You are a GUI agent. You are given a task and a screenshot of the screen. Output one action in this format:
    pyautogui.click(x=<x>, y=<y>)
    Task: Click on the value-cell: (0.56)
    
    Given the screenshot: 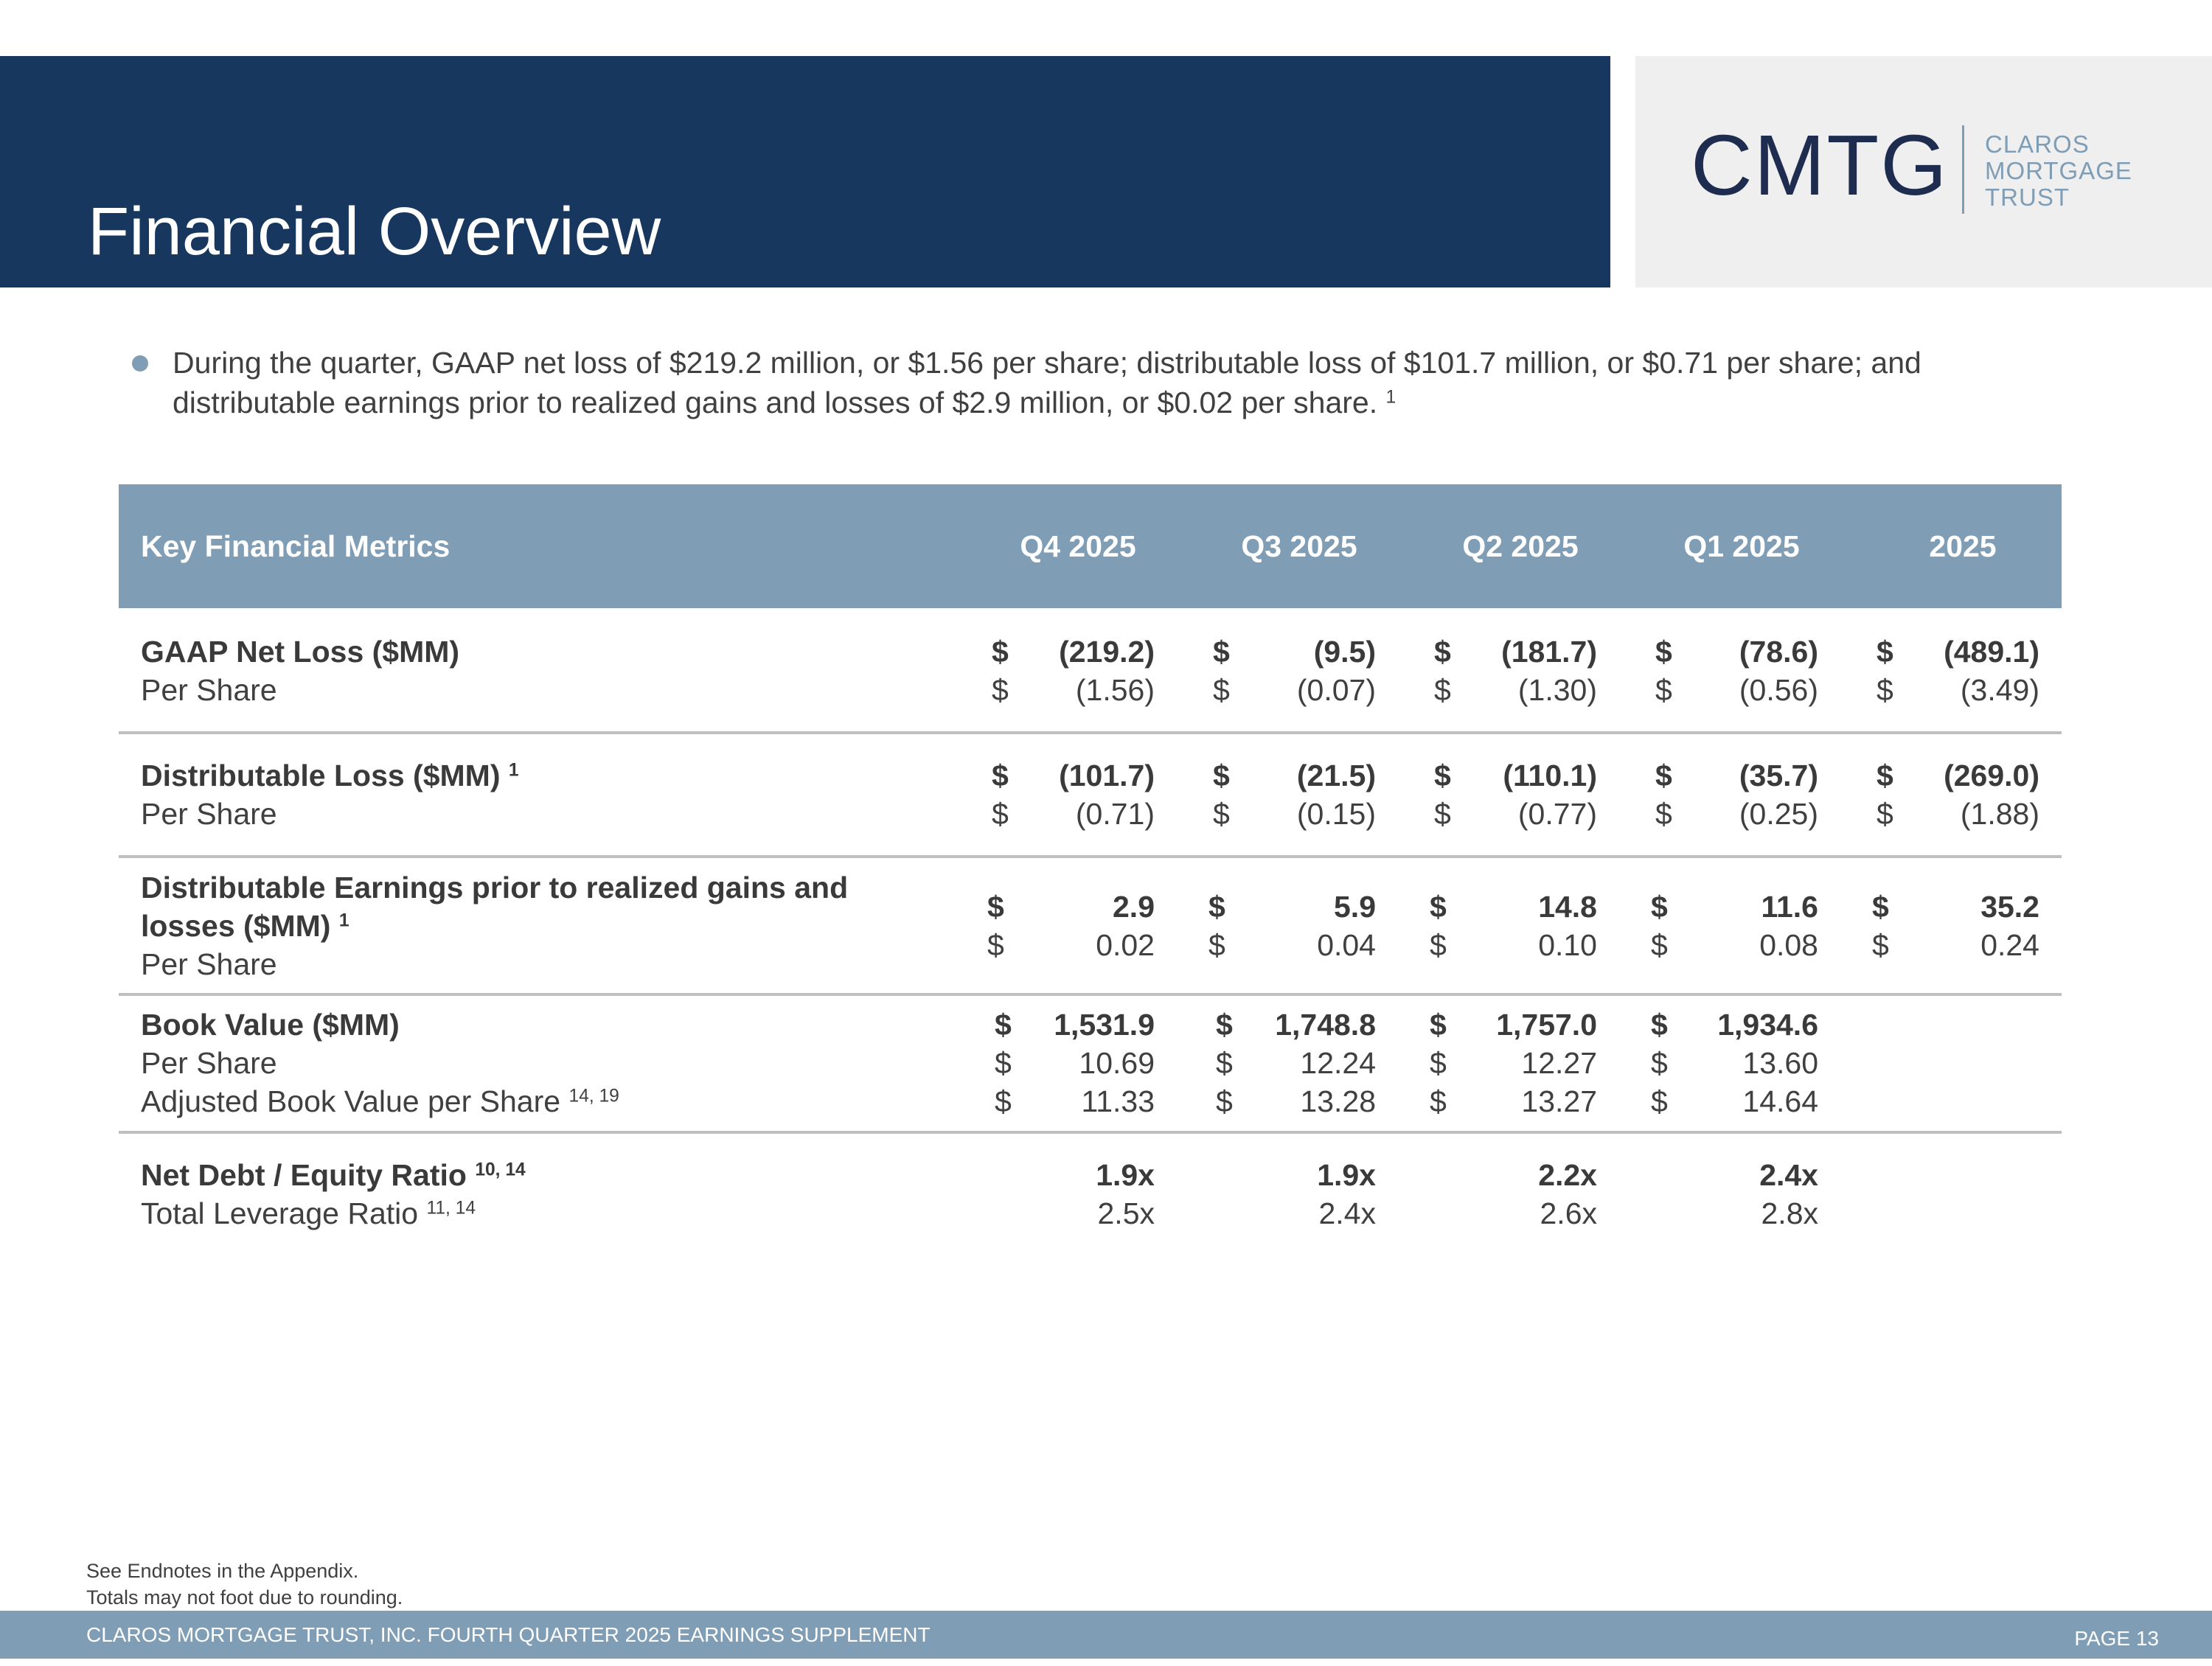 What is the action you would take?
    pyautogui.click(x=1778, y=690)
    